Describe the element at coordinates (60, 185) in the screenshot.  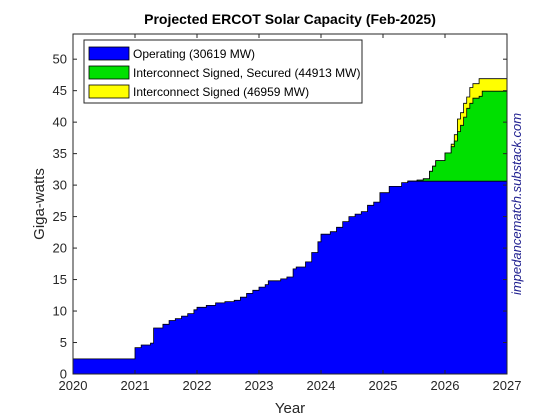
I see `y-tick-label: 30` at that location.